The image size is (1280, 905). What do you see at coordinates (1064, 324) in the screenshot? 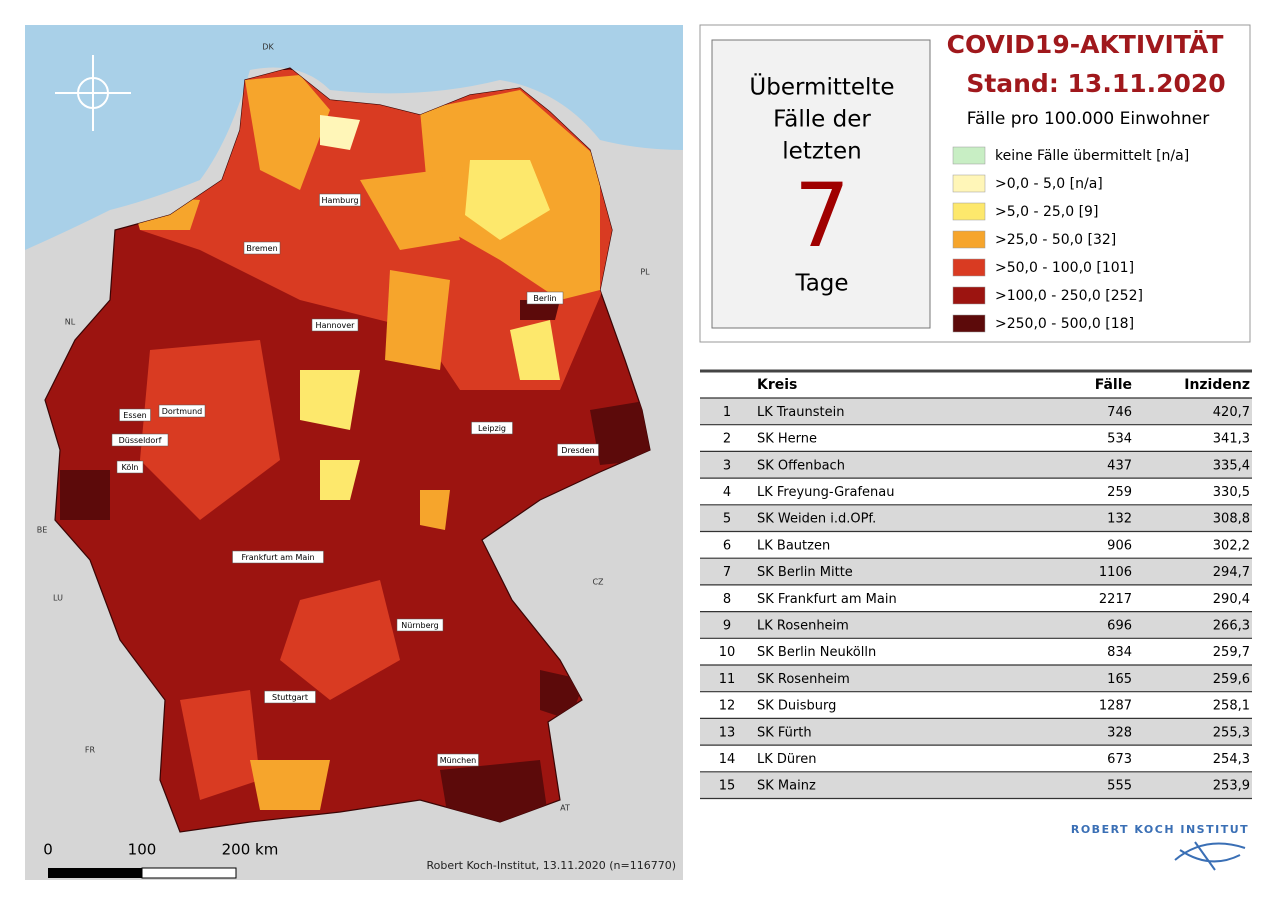
I see `legend-label: >250,0 - 500,0 [18]` at bounding box center [1064, 324].